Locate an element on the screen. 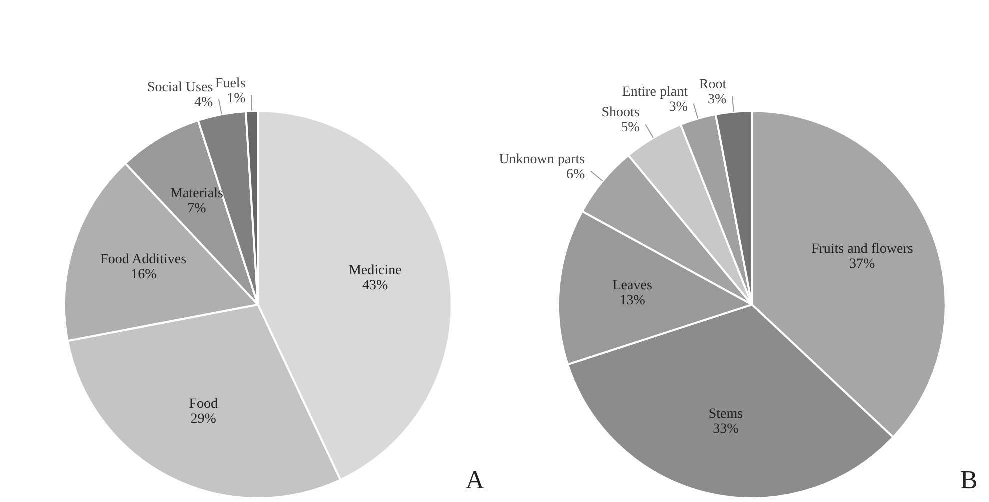 This screenshot has width=989, height=502. slice-label: Fruits and flowers is located at coordinates (862, 250).